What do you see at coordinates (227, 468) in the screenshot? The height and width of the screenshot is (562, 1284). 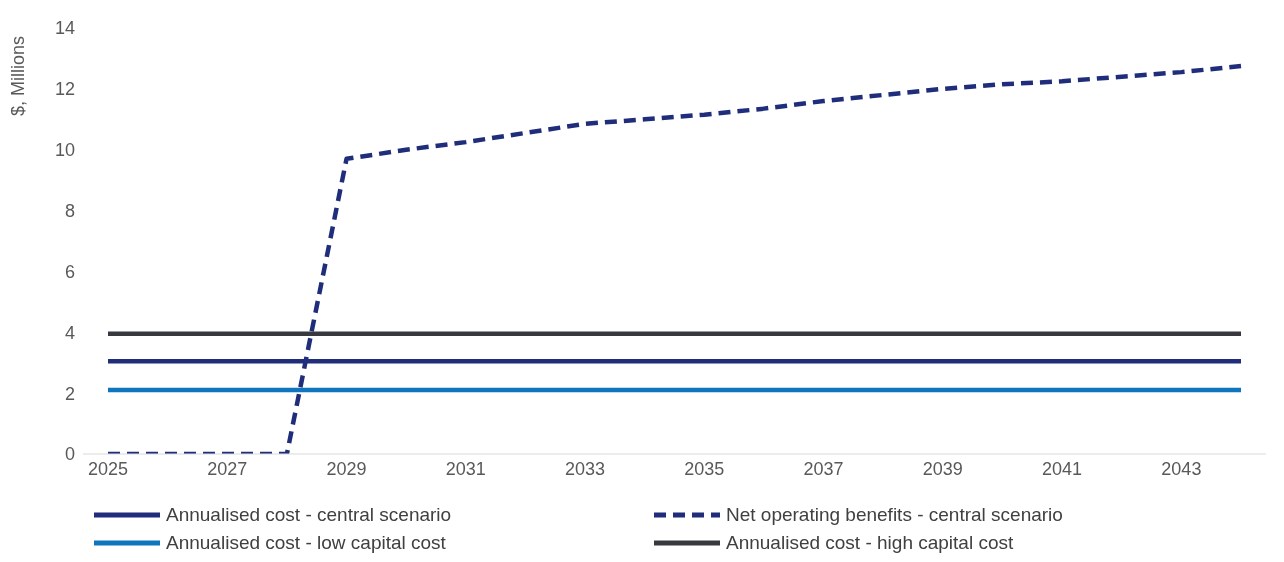 I see `x-tick-label: 2027` at bounding box center [227, 468].